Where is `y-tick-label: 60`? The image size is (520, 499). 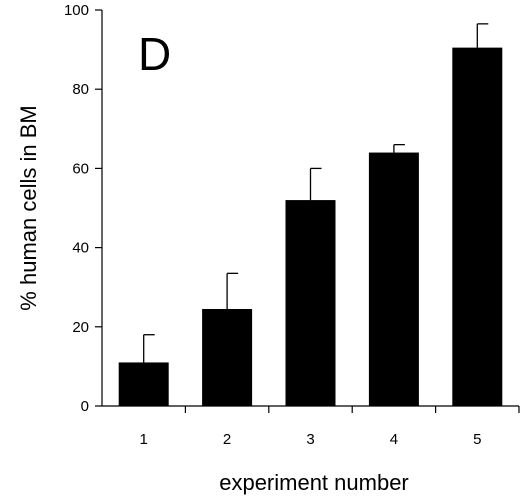 y-tick-label: 60 is located at coordinates (80, 168).